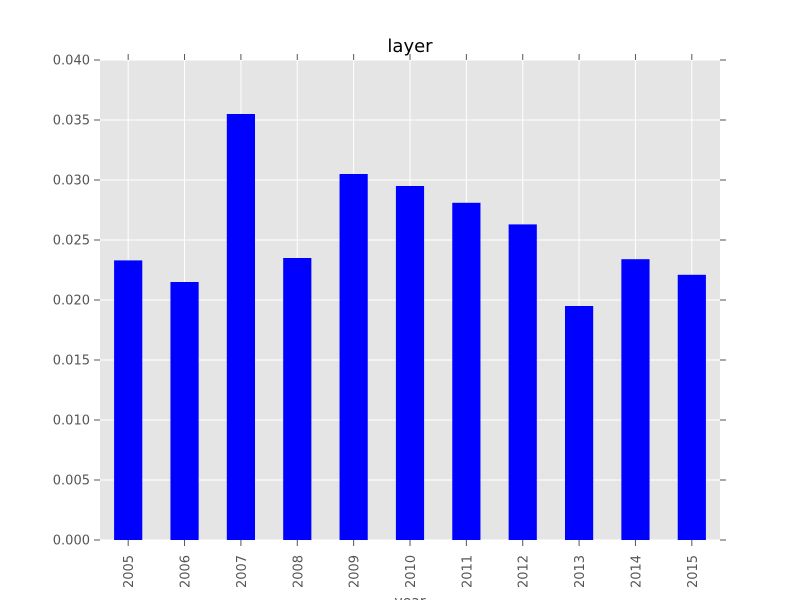  Describe the element at coordinates (129, 571) in the screenshot. I see `x-tick-label: 2005` at that location.